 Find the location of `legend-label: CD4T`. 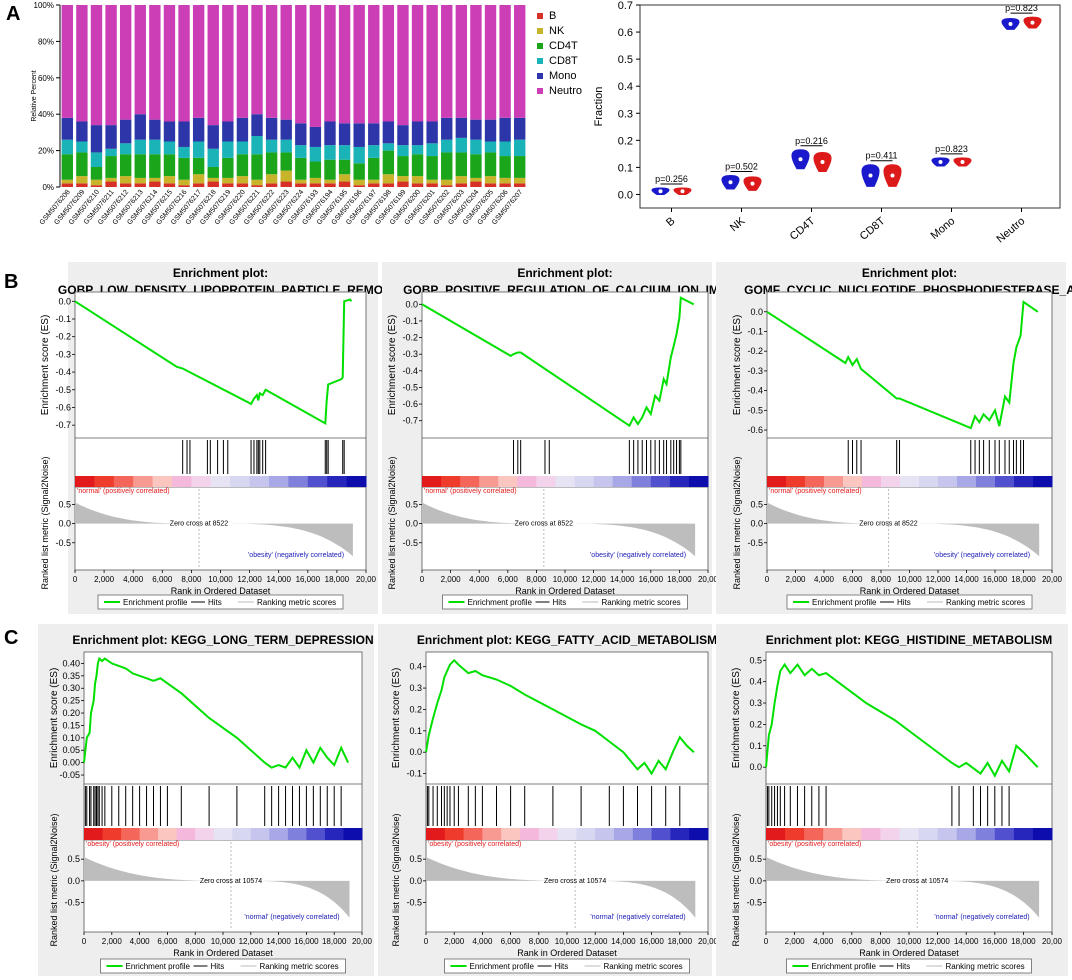

legend-label: CD4T is located at coordinates (563, 46).